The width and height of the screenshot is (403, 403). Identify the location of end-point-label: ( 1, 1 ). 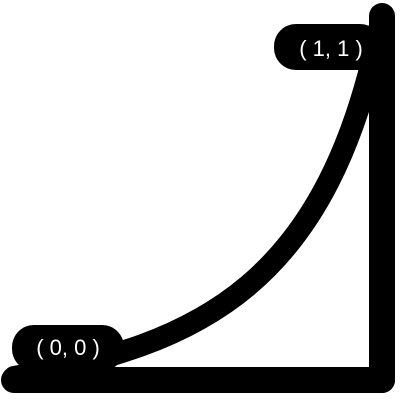
(328, 47).